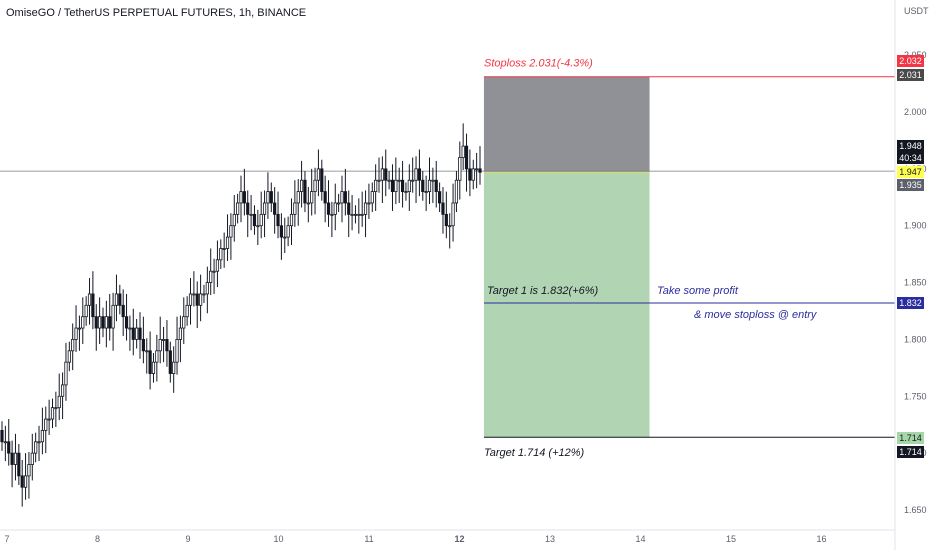 The height and width of the screenshot is (550, 932). Describe the element at coordinates (543, 291) in the screenshot. I see `target1-annotation: Target 1 is 1.832(+6%)` at that location.